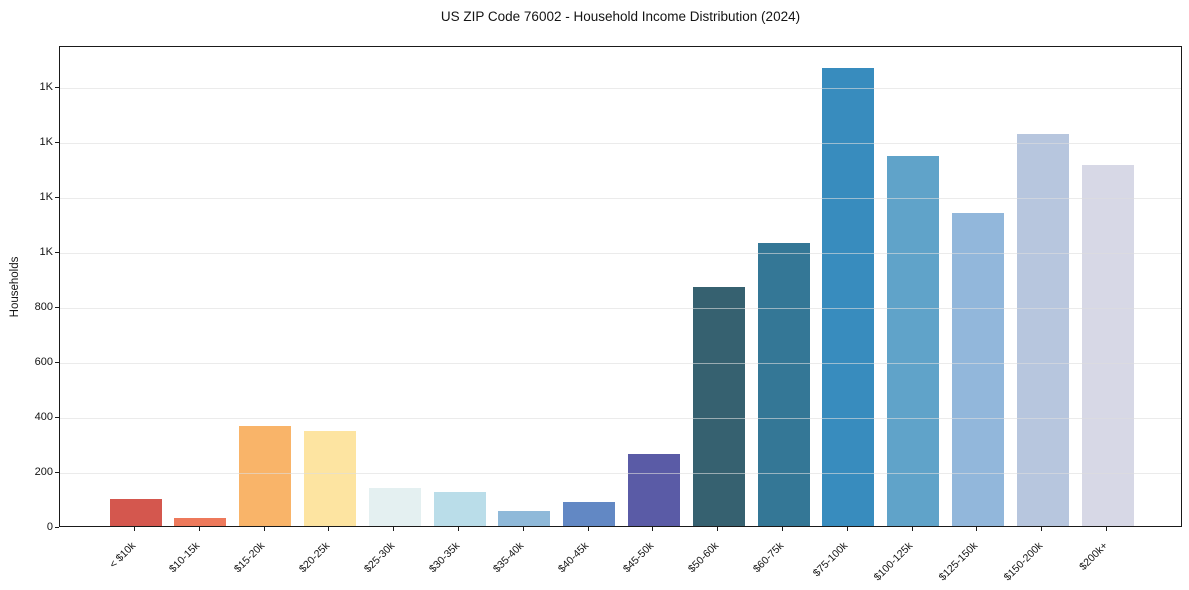  Describe the element at coordinates (122, 555) in the screenshot. I see `x-tick-label: < $10k` at that location.